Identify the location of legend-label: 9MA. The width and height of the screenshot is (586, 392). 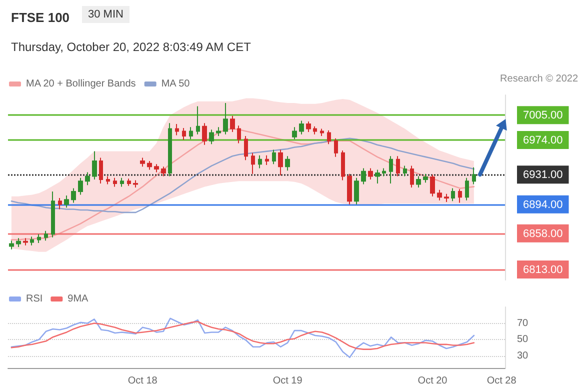
(78, 299).